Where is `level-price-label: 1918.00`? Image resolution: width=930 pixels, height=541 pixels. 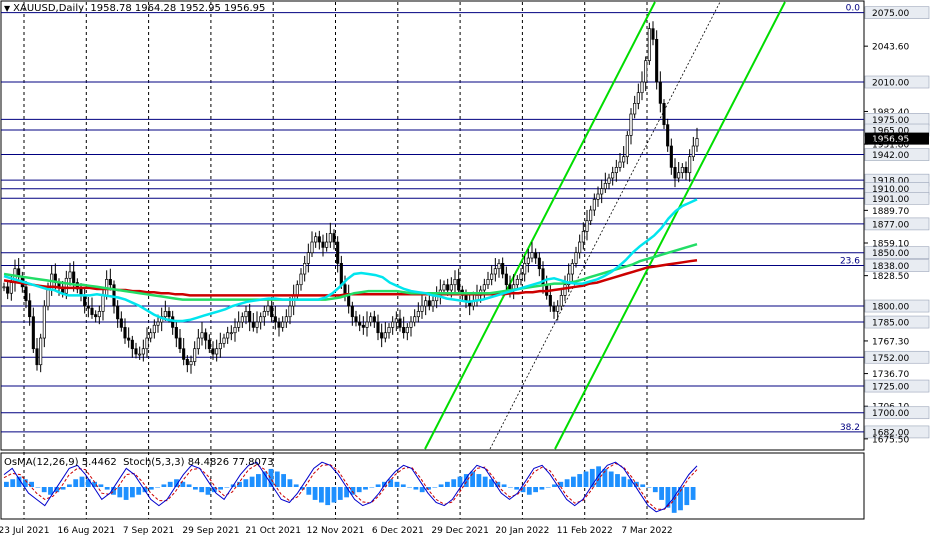 level-price-label: 1918.00 is located at coordinates (890, 182).